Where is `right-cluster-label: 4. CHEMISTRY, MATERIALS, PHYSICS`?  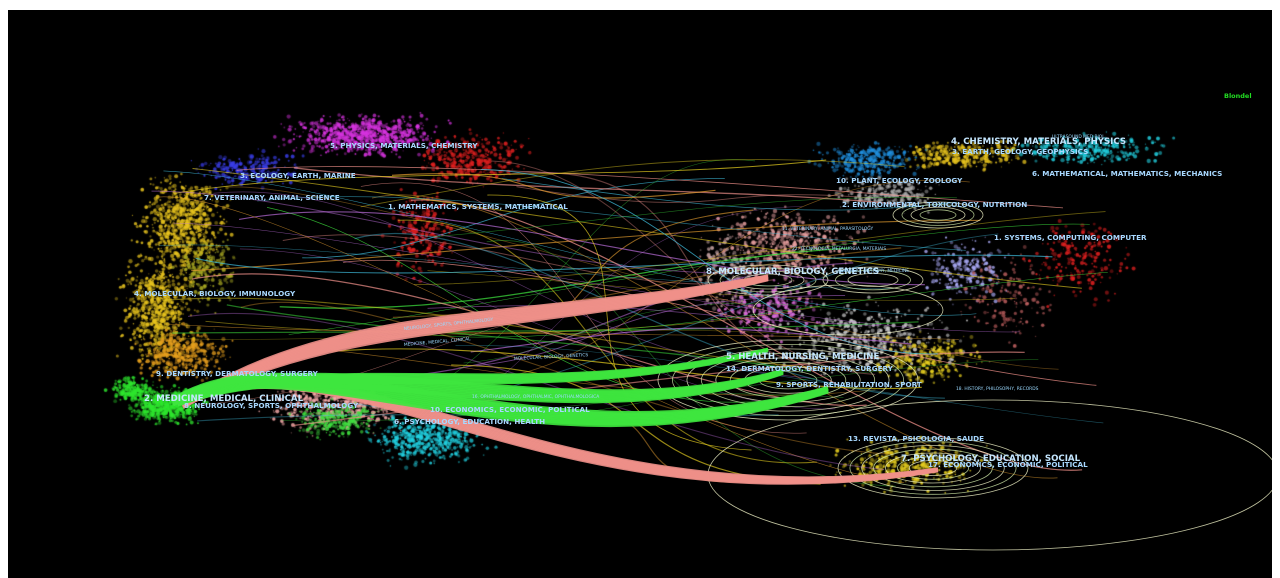
right-cluster-label: 4. CHEMISTRY, MATERIALS, PHYSICS is located at coordinates (1038, 142).